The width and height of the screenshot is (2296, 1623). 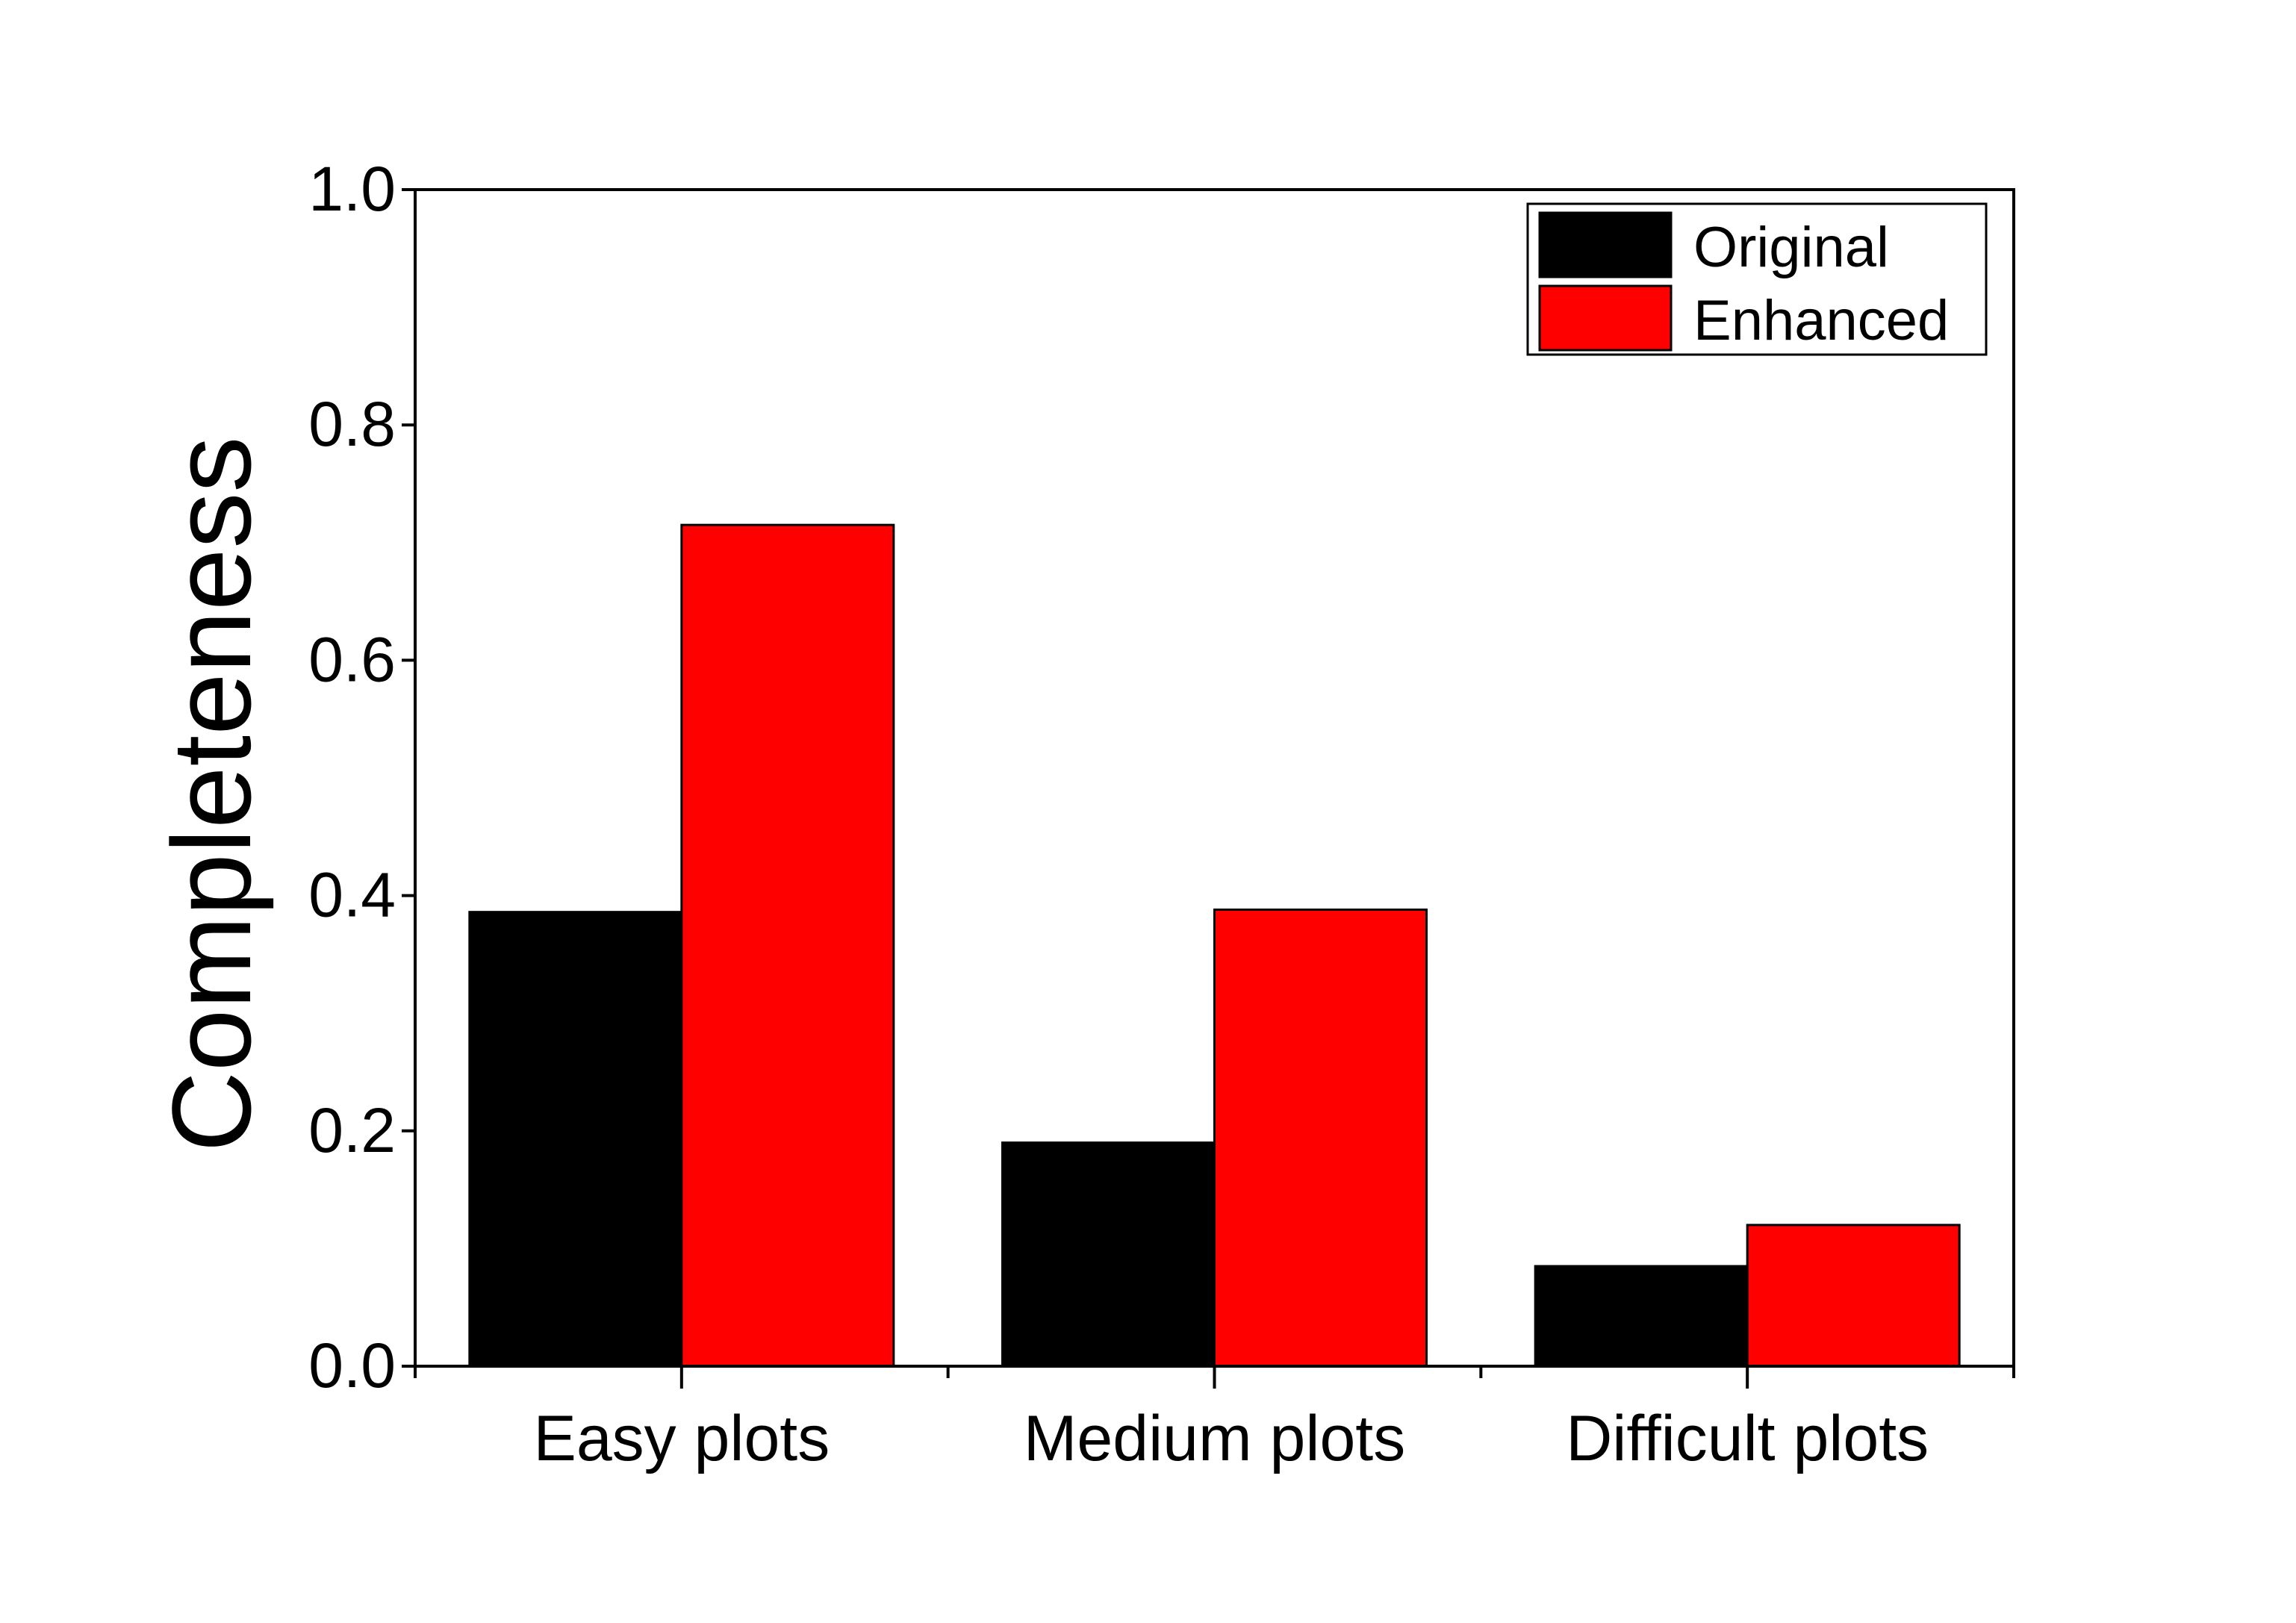 I want to click on legend-swatch-original, so click(x=1605, y=244).